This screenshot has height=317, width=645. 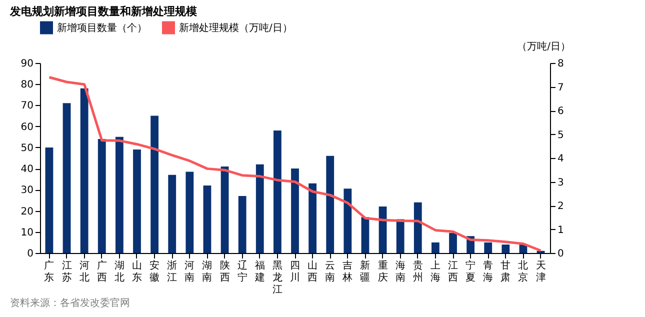 What do you see at coordinates (155, 272) in the screenshot?
I see `x-tick-label: 安徽` at bounding box center [155, 272].